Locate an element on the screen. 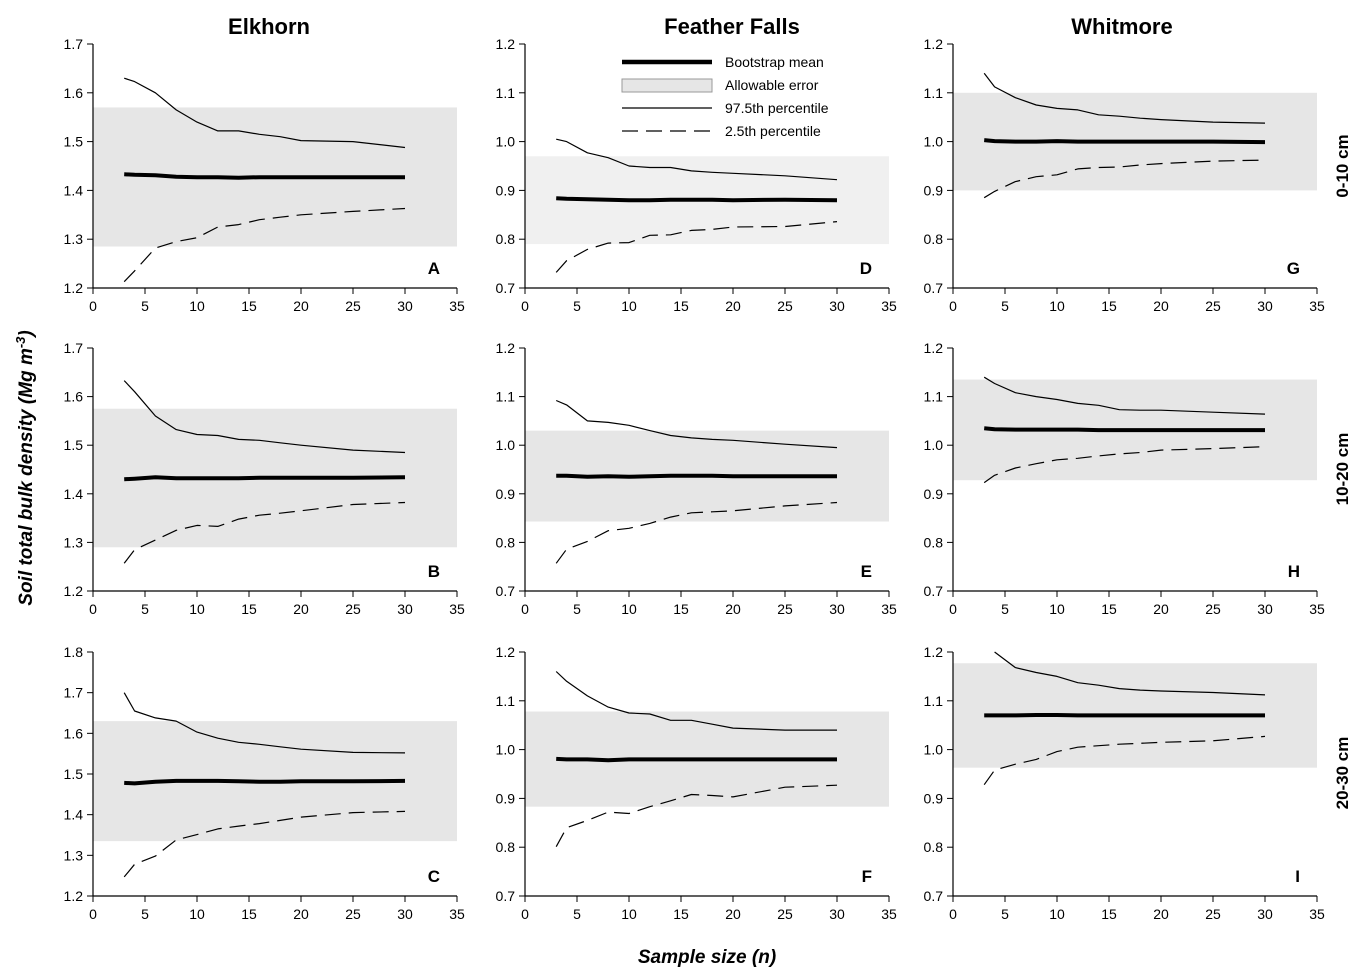  x-tick-label-d: 5 is located at coordinates (577, 306).